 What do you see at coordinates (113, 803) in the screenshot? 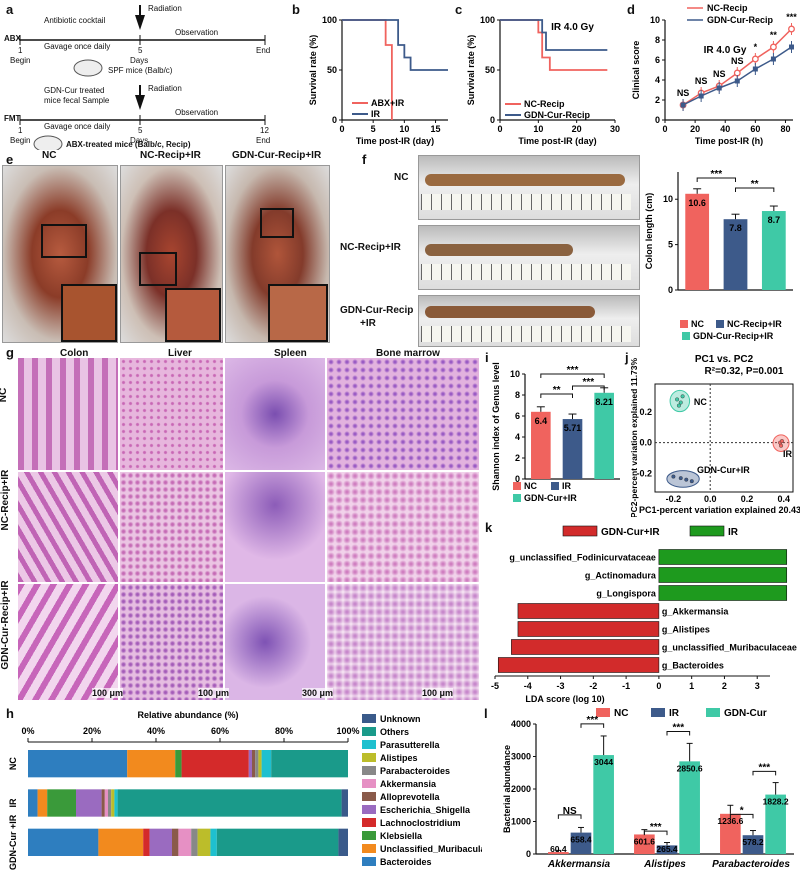
I see `stack-segment-alistipes` at bounding box center [113, 803].